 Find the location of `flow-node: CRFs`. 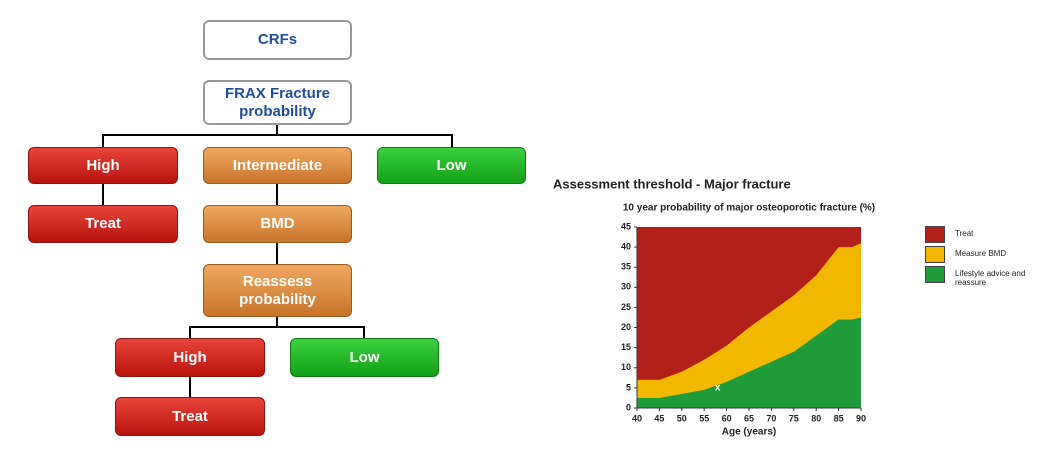

flow-node: CRFs is located at coordinates (277, 40).